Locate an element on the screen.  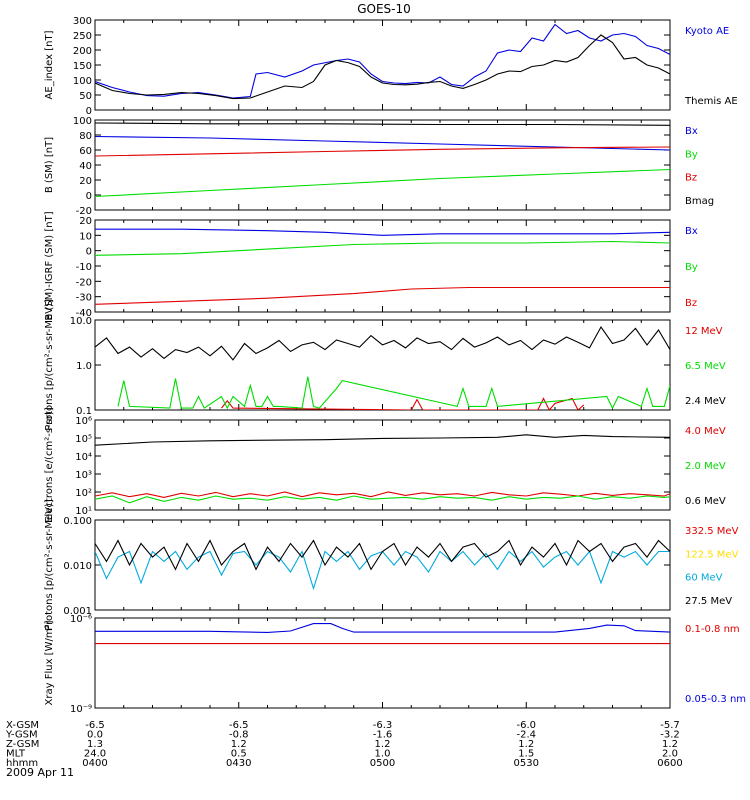
series-line-kyoto-ae is located at coordinates (382, 61).